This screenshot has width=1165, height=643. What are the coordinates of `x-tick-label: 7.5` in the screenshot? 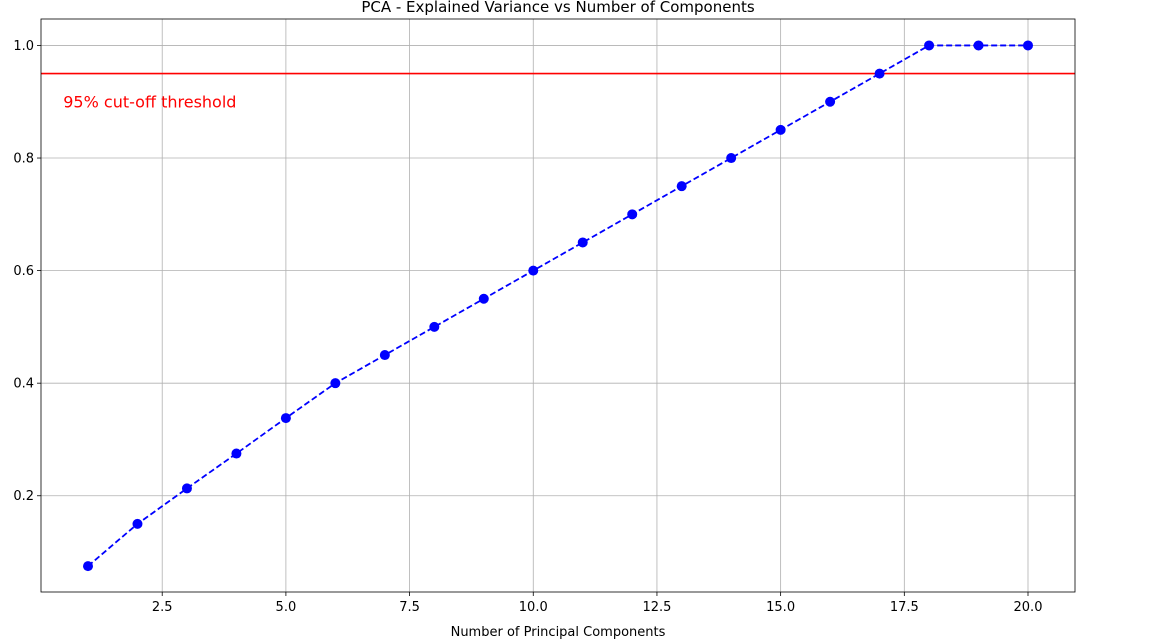 It's located at (409, 607).